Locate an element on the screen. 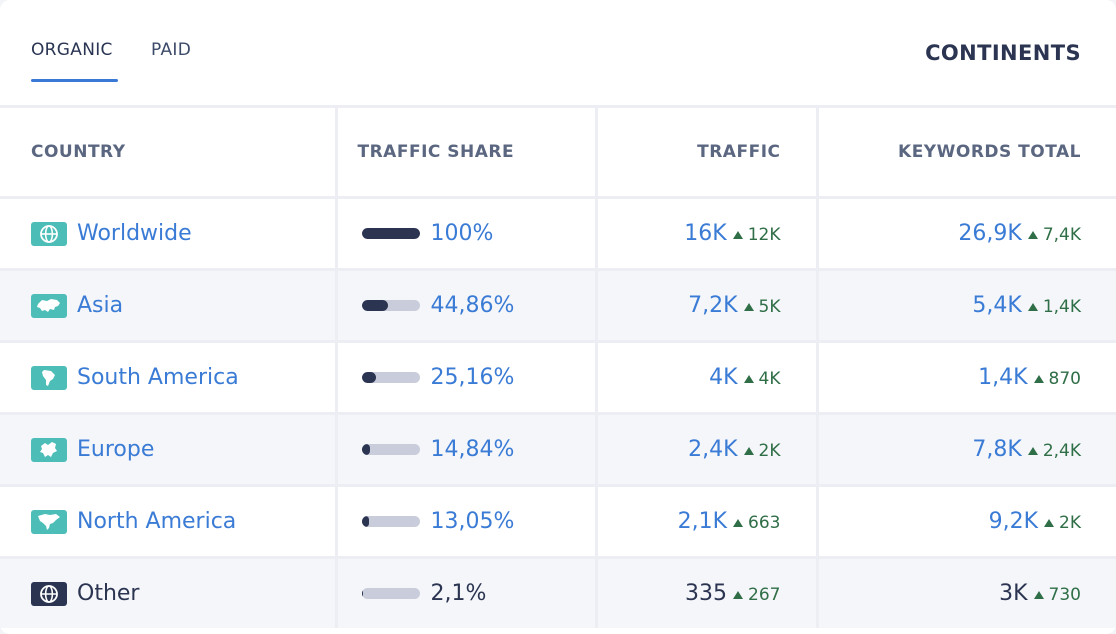 The image size is (1116, 634). cell-traffic-share: 14,84% is located at coordinates (467, 450).